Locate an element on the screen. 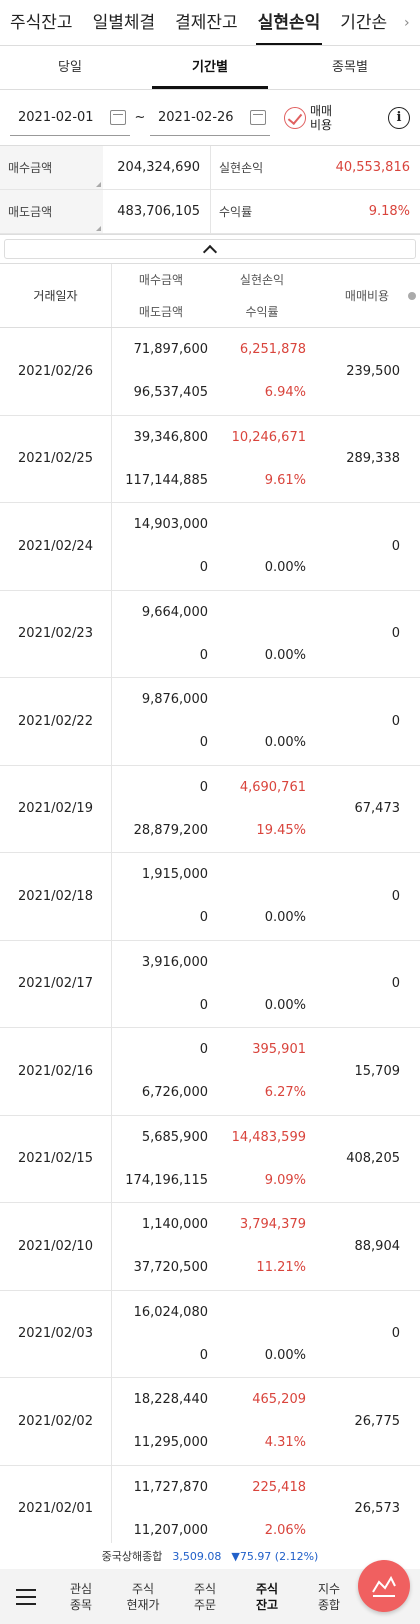  chevron-right-icon: › is located at coordinates (412, 22).